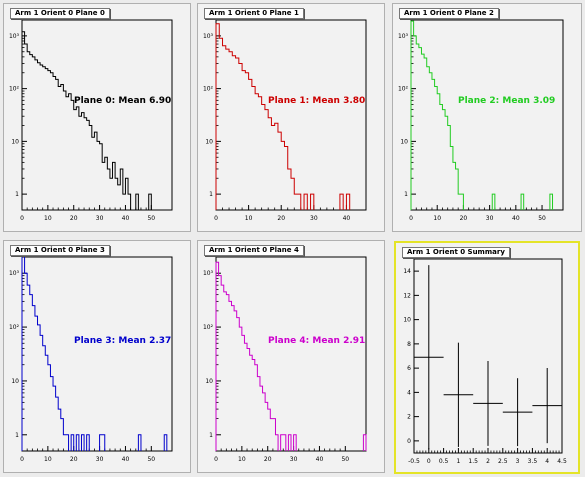 The image size is (585, 477). I want to click on plot-svg: -0.5 0 0.5 1 1.5 2 2.5 3 3.5 4 4.5 0 2 4 6 8 10 12 14, so click(485, 361).